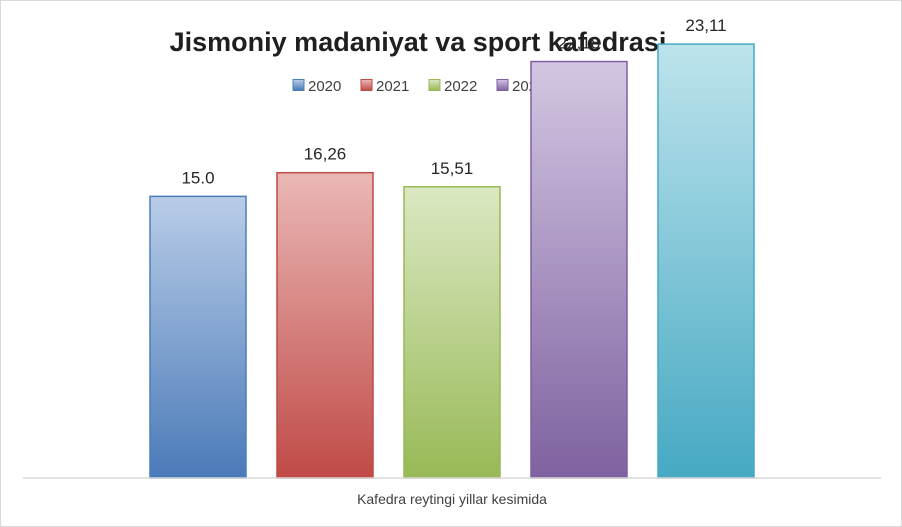 The width and height of the screenshot is (902, 527). Describe the element at coordinates (579, 43) in the screenshot. I see `data-label-2023: 22,18` at that location.